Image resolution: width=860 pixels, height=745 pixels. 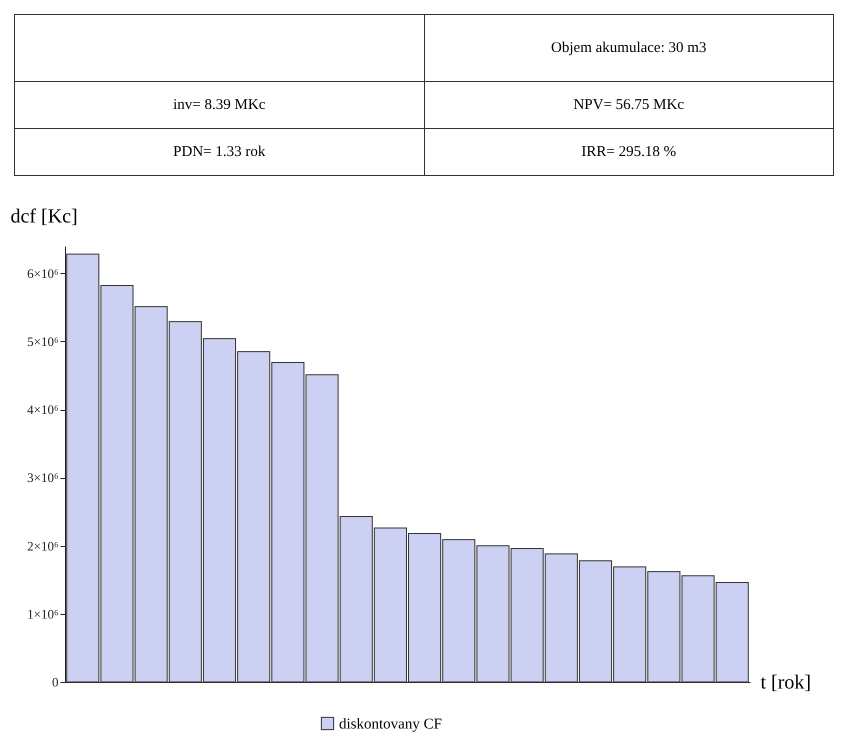 I want to click on y-tick-label: 2×10⁶, so click(x=42, y=546).